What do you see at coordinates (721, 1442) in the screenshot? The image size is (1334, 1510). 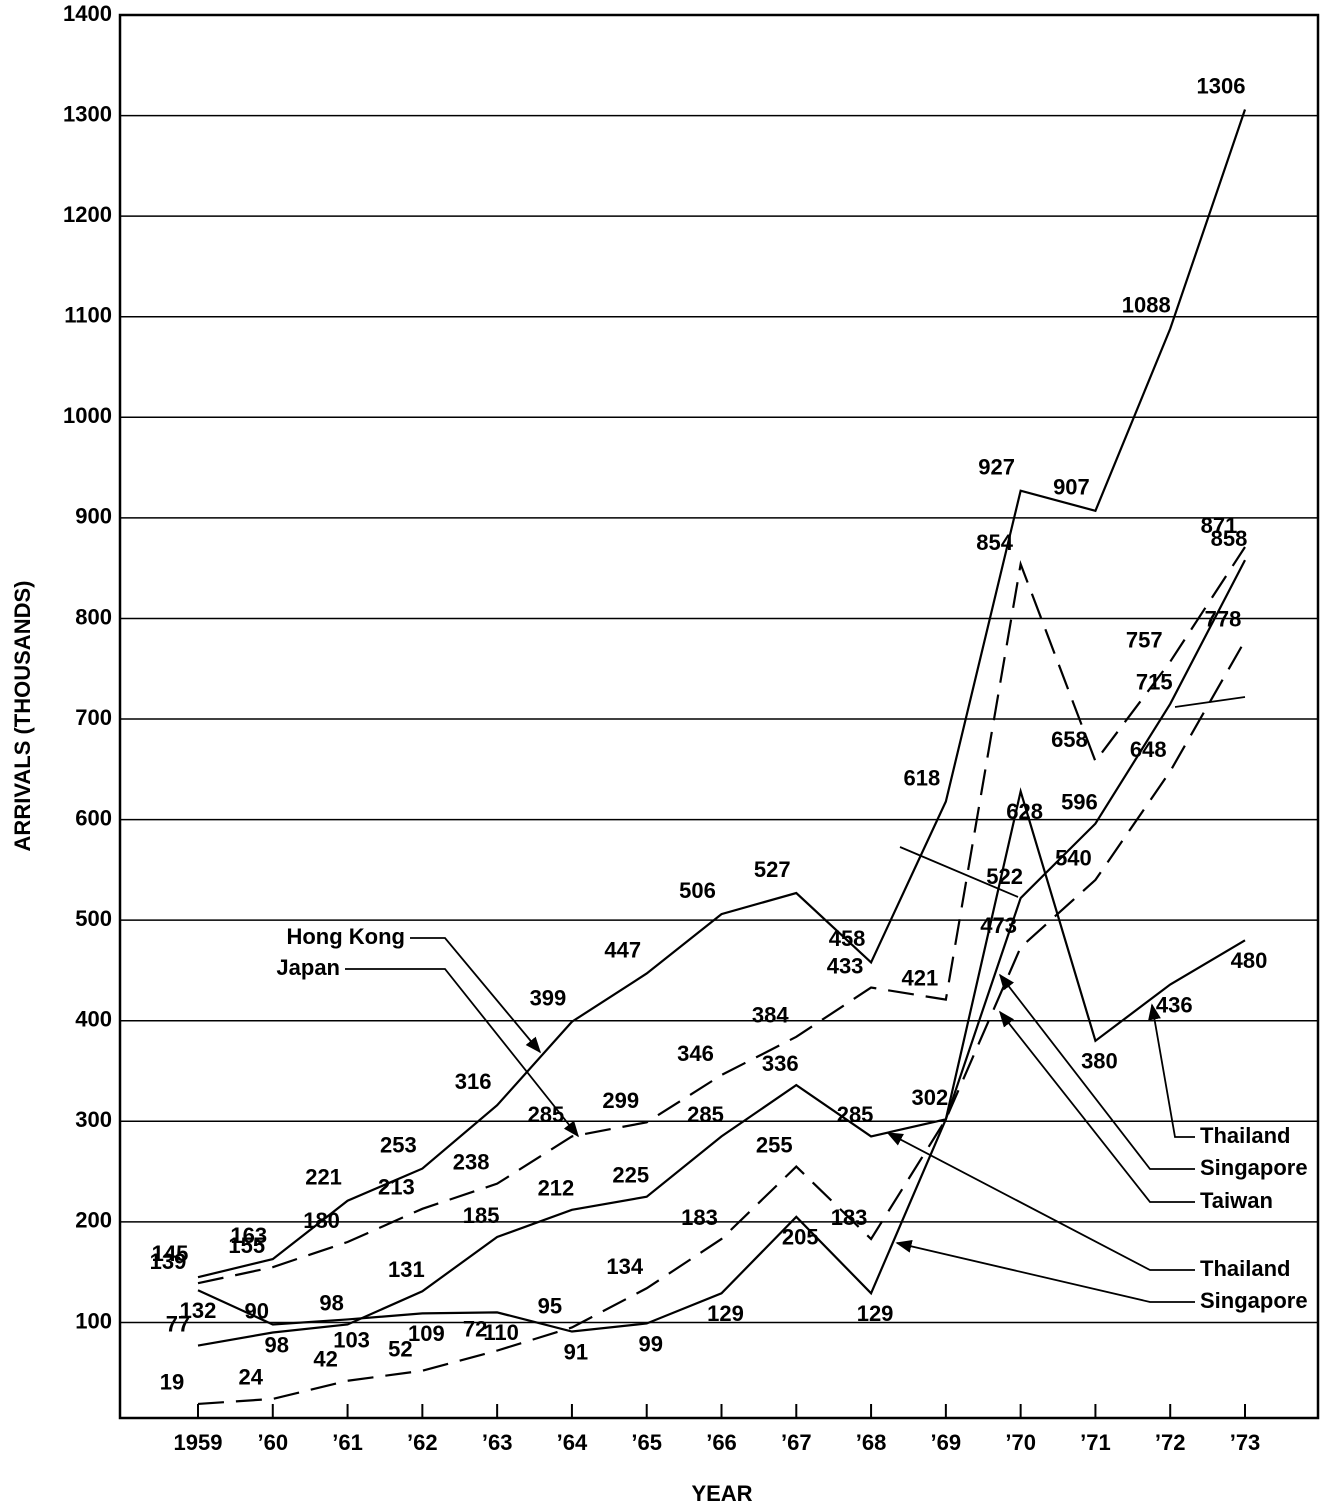 I see `x-tick-label: ’66` at bounding box center [721, 1442].